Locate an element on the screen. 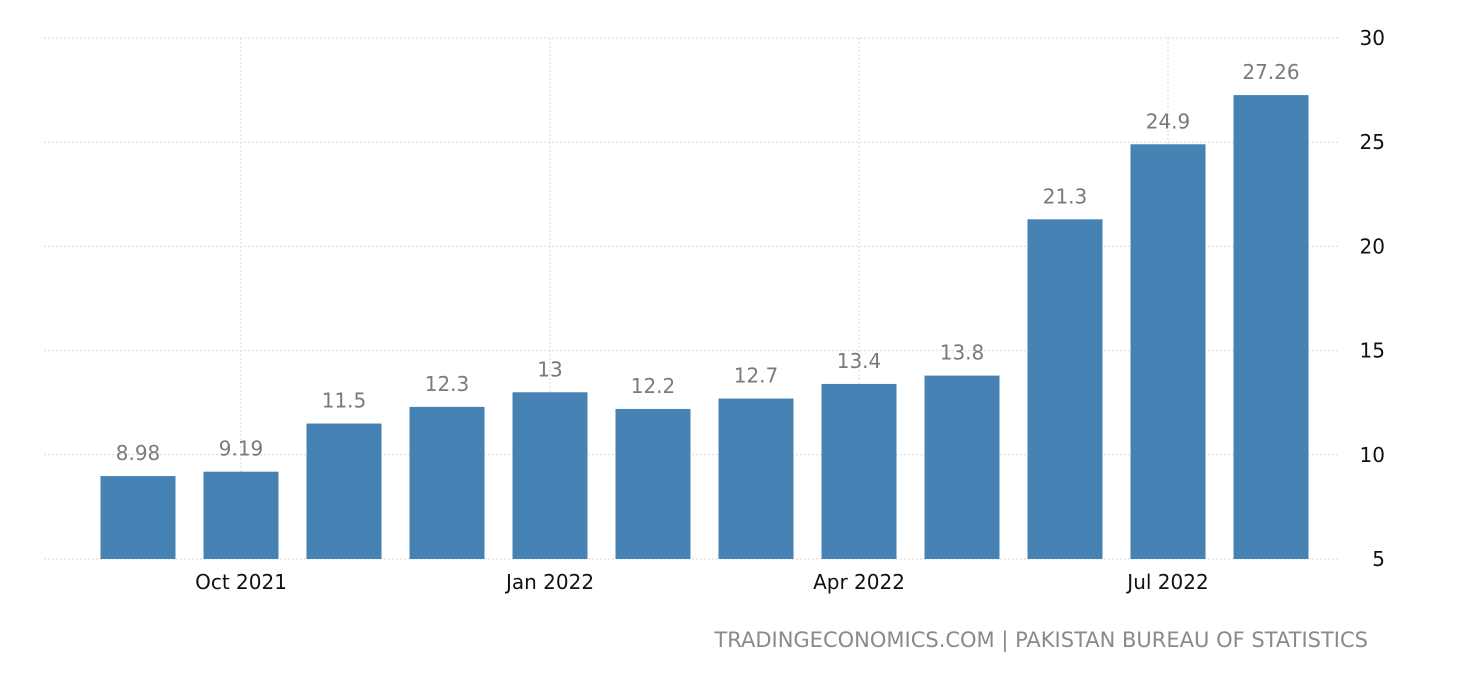  y-tick-label: 30 is located at coordinates (1372, 38).